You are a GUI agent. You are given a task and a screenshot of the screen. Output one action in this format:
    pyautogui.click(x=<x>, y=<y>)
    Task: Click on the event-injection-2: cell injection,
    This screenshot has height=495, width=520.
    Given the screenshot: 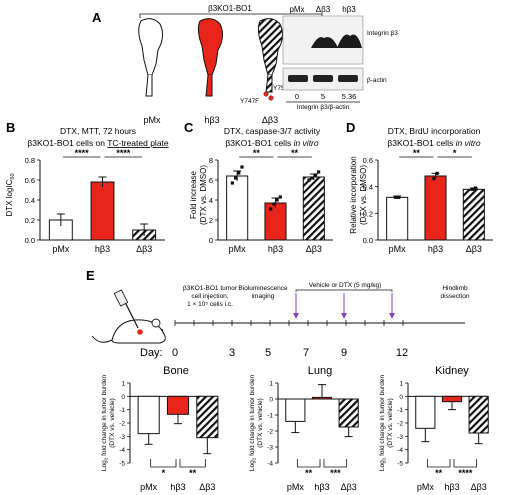 What is the action you would take?
    pyautogui.click(x=209, y=296)
    